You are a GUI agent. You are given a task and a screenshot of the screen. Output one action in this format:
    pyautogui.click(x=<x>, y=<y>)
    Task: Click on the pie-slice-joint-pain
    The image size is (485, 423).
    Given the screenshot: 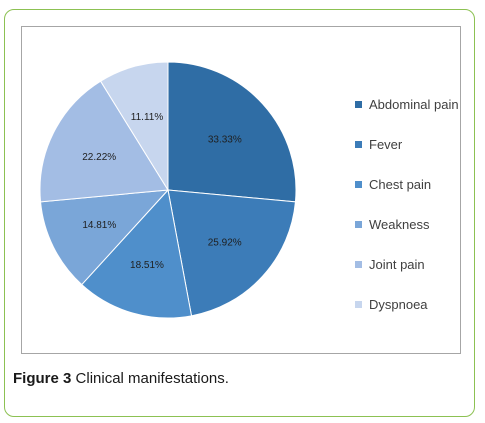 What is the action you would take?
    pyautogui.click(x=104, y=141)
    